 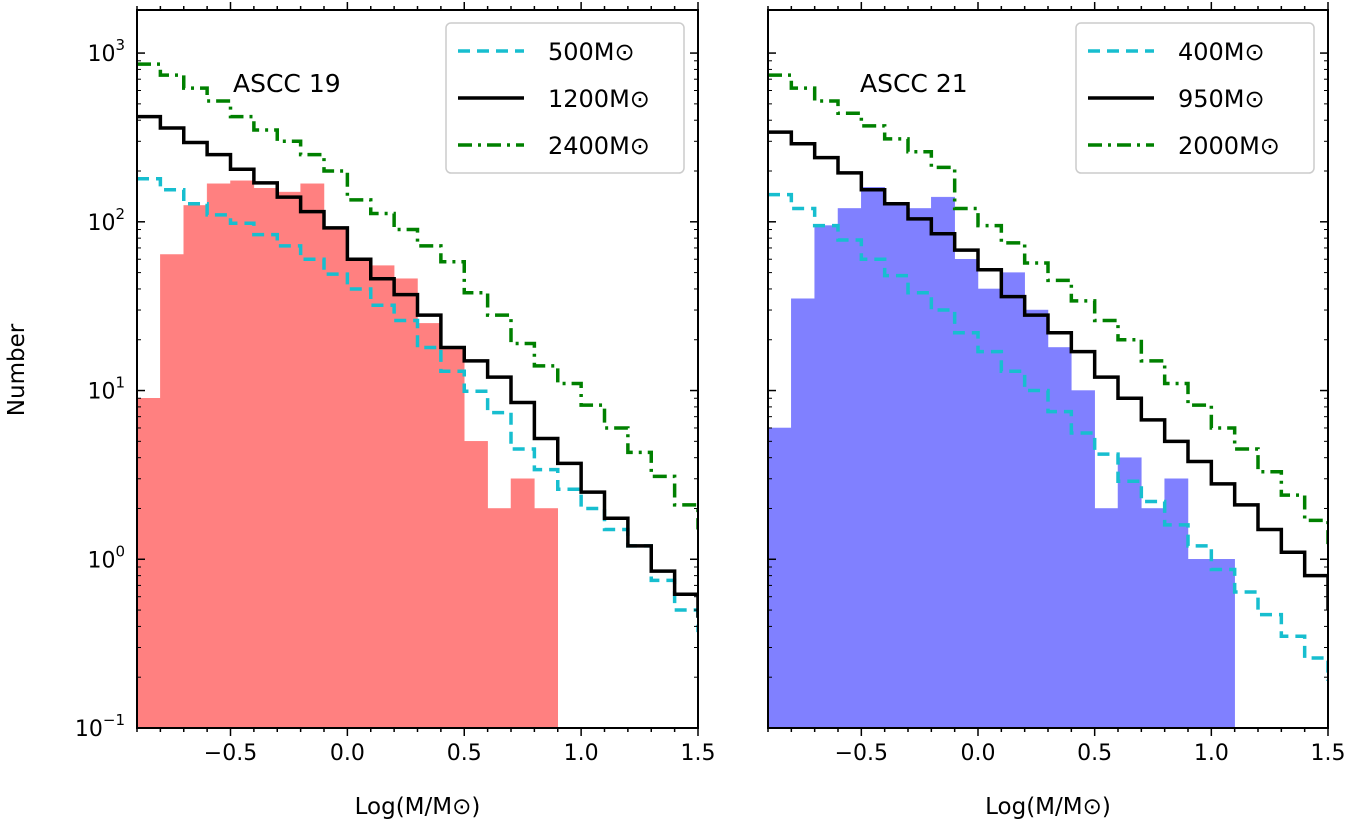 I want to click on legend-label-1: 500M⊙, so click(x=591, y=52).